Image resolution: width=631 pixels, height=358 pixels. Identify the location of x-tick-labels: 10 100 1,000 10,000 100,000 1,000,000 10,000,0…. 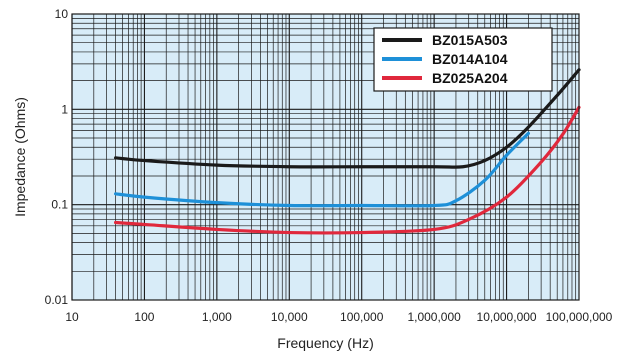
(338, 317).